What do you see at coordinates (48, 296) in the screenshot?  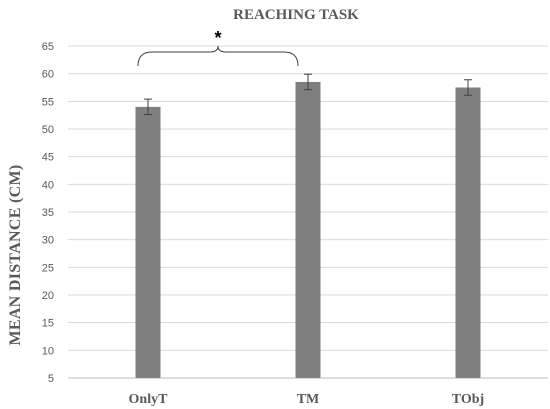 I see `y-tick-label: 20` at bounding box center [48, 296].